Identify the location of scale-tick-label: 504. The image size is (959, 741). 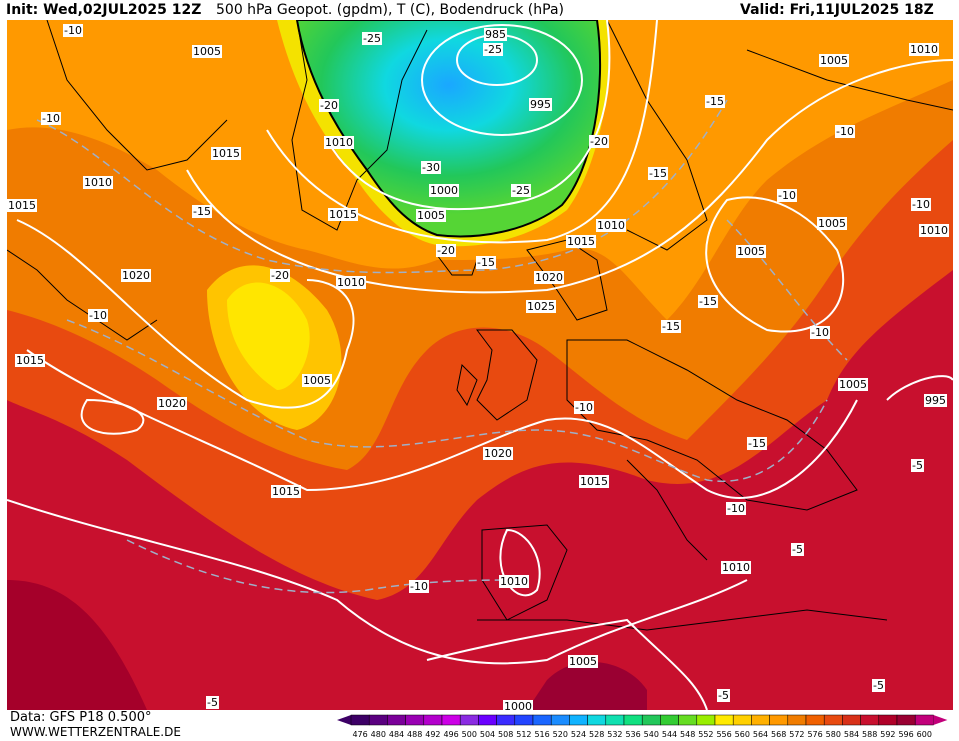
(487, 734).